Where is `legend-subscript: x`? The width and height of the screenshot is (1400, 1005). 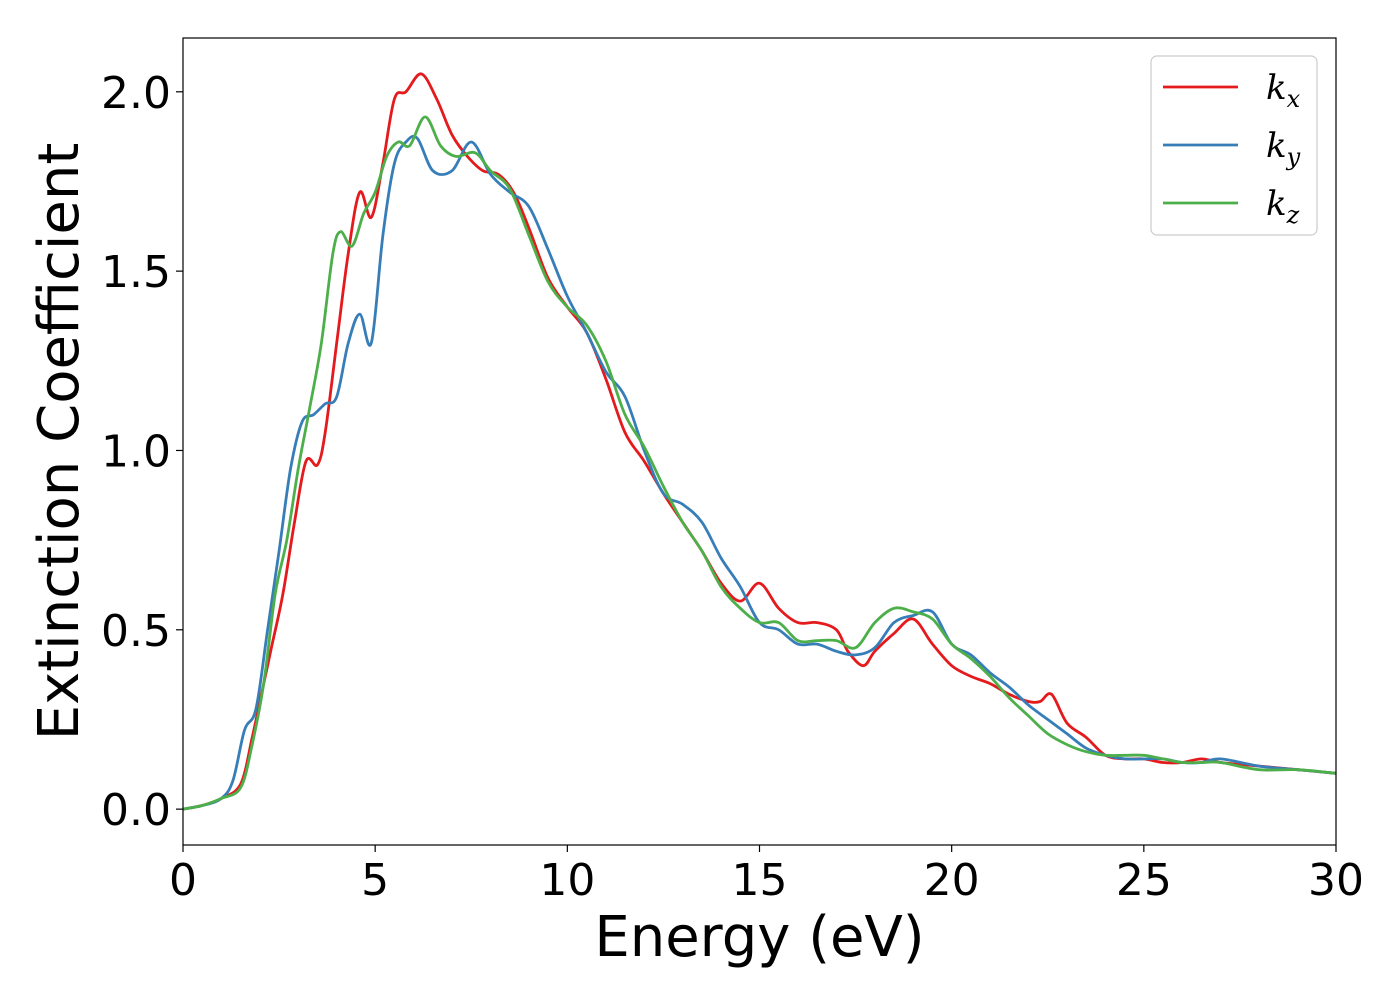
legend-subscript: x is located at coordinates (1294, 99).